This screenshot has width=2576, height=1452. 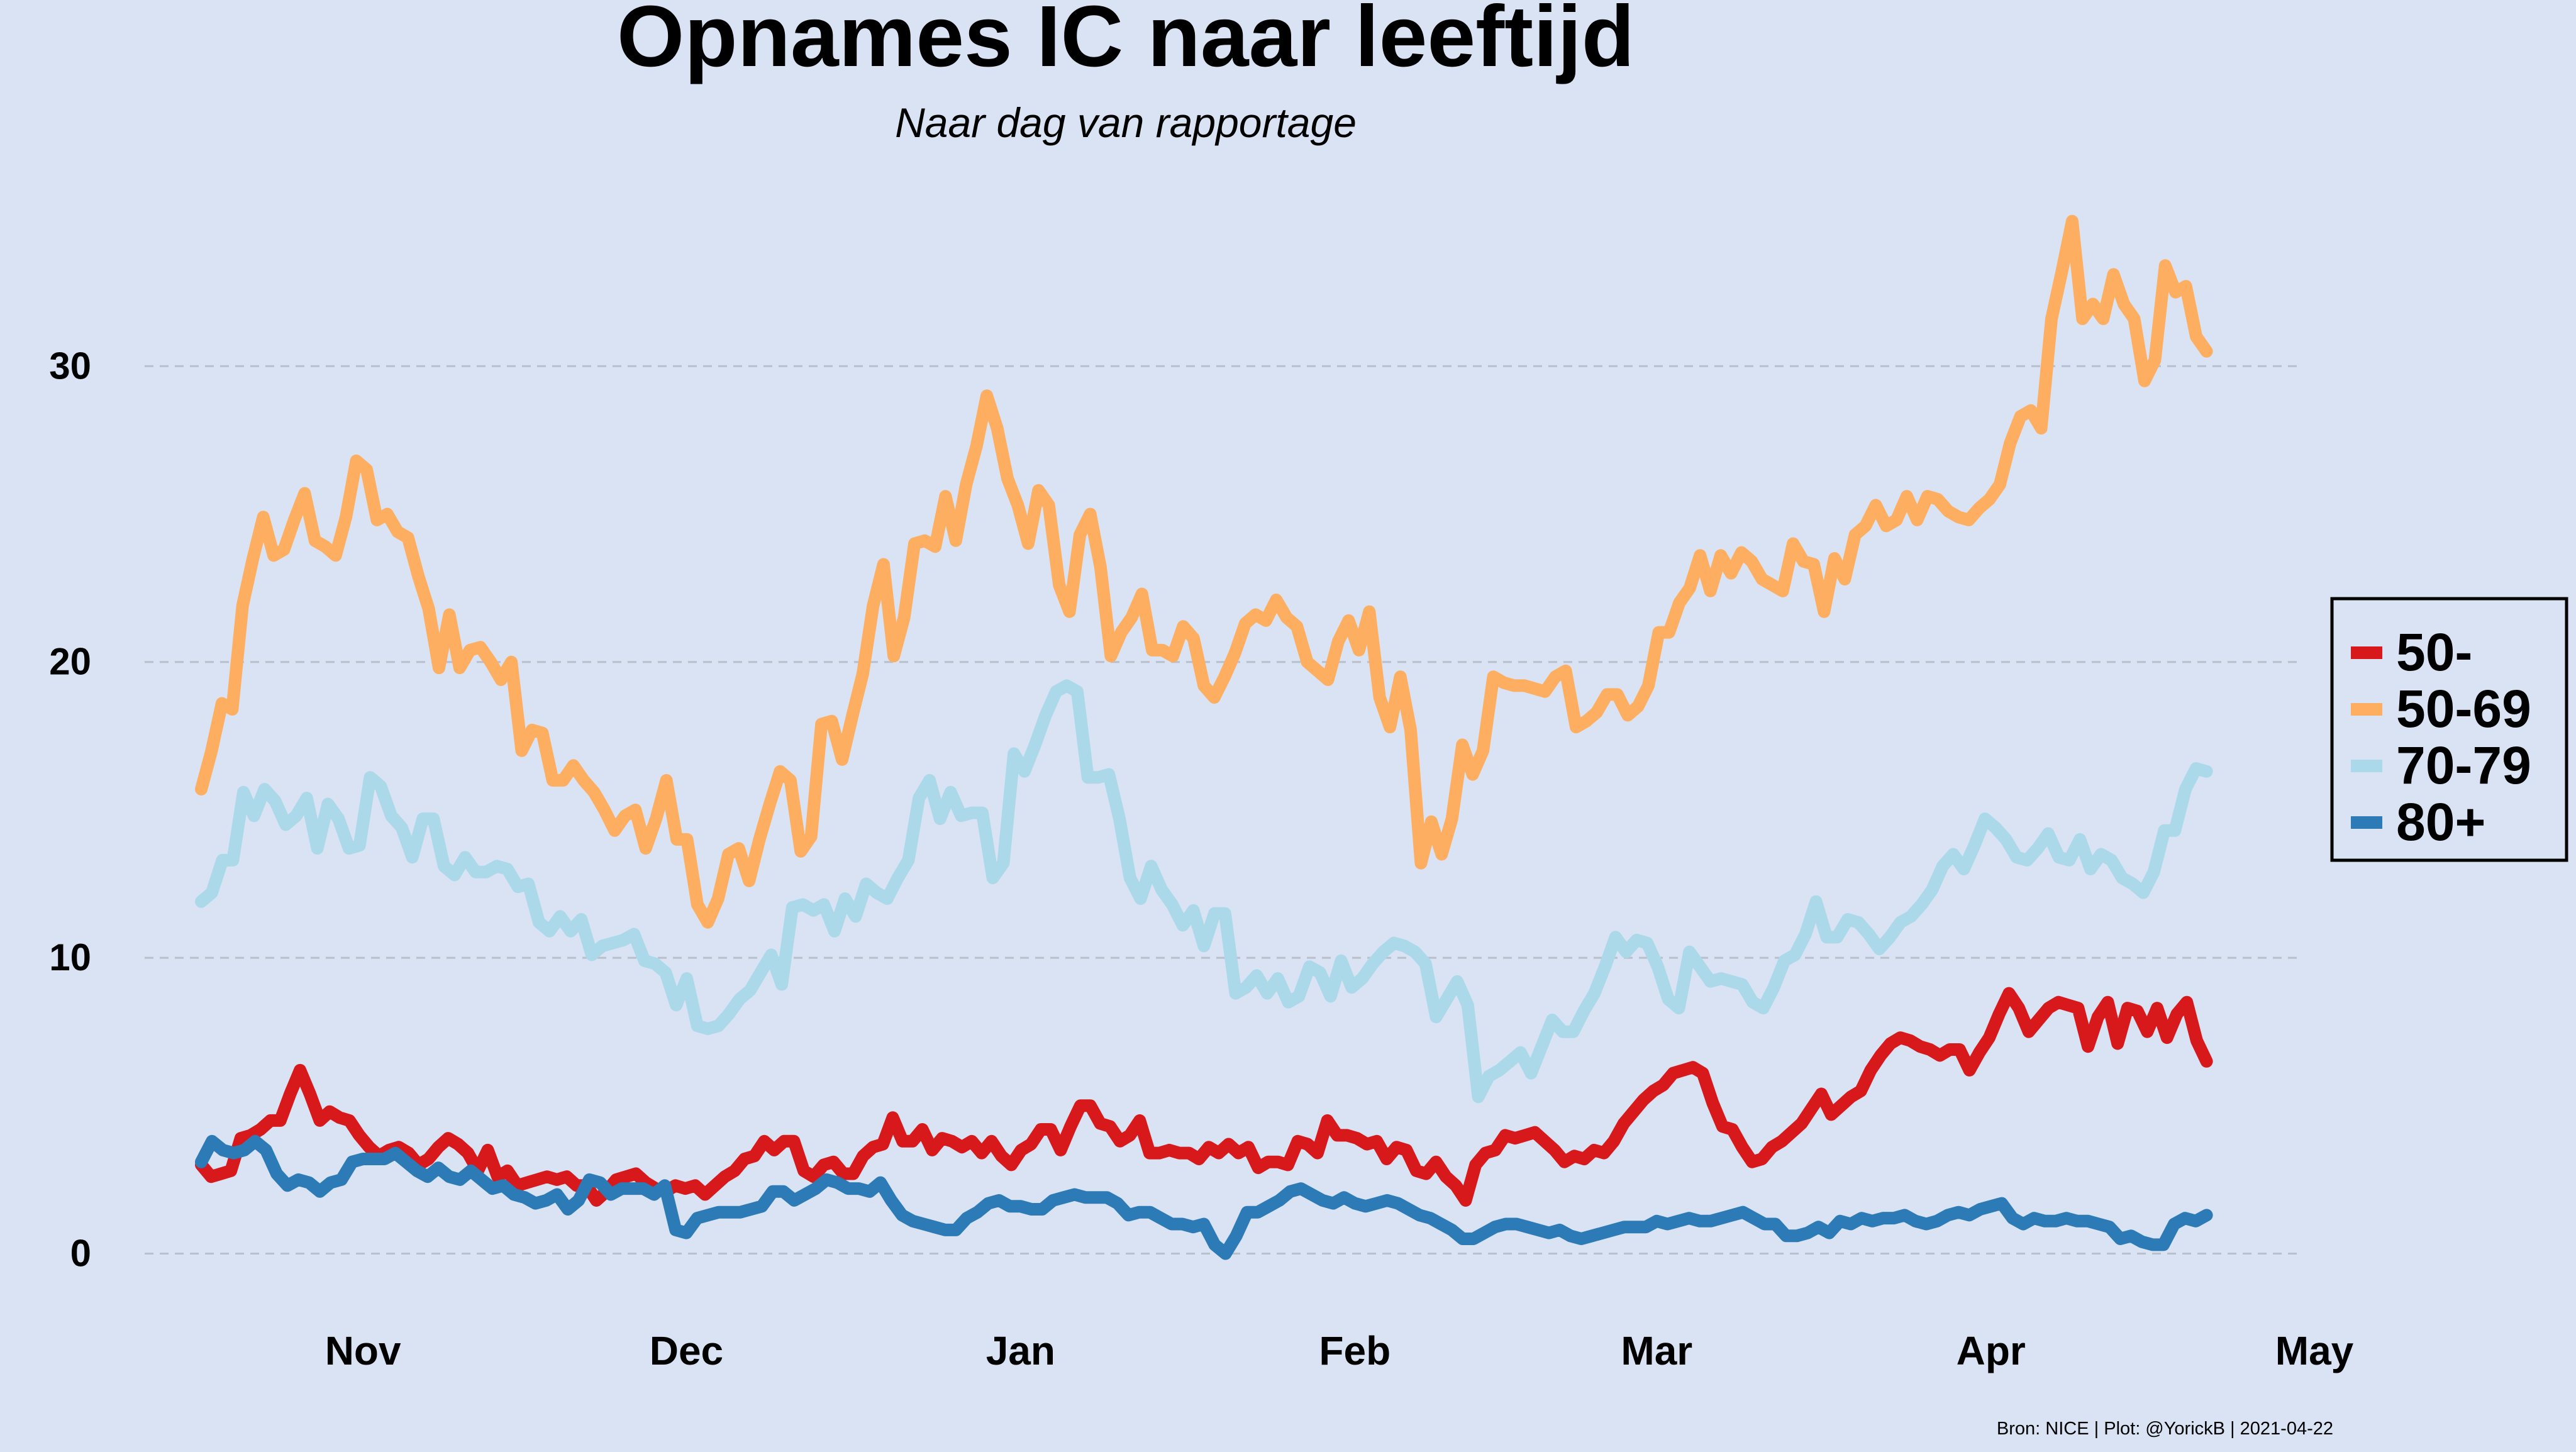 What do you see at coordinates (80, 1254) in the screenshot?
I see `y-tick-label: 0` at bounding box center [80, 1254].